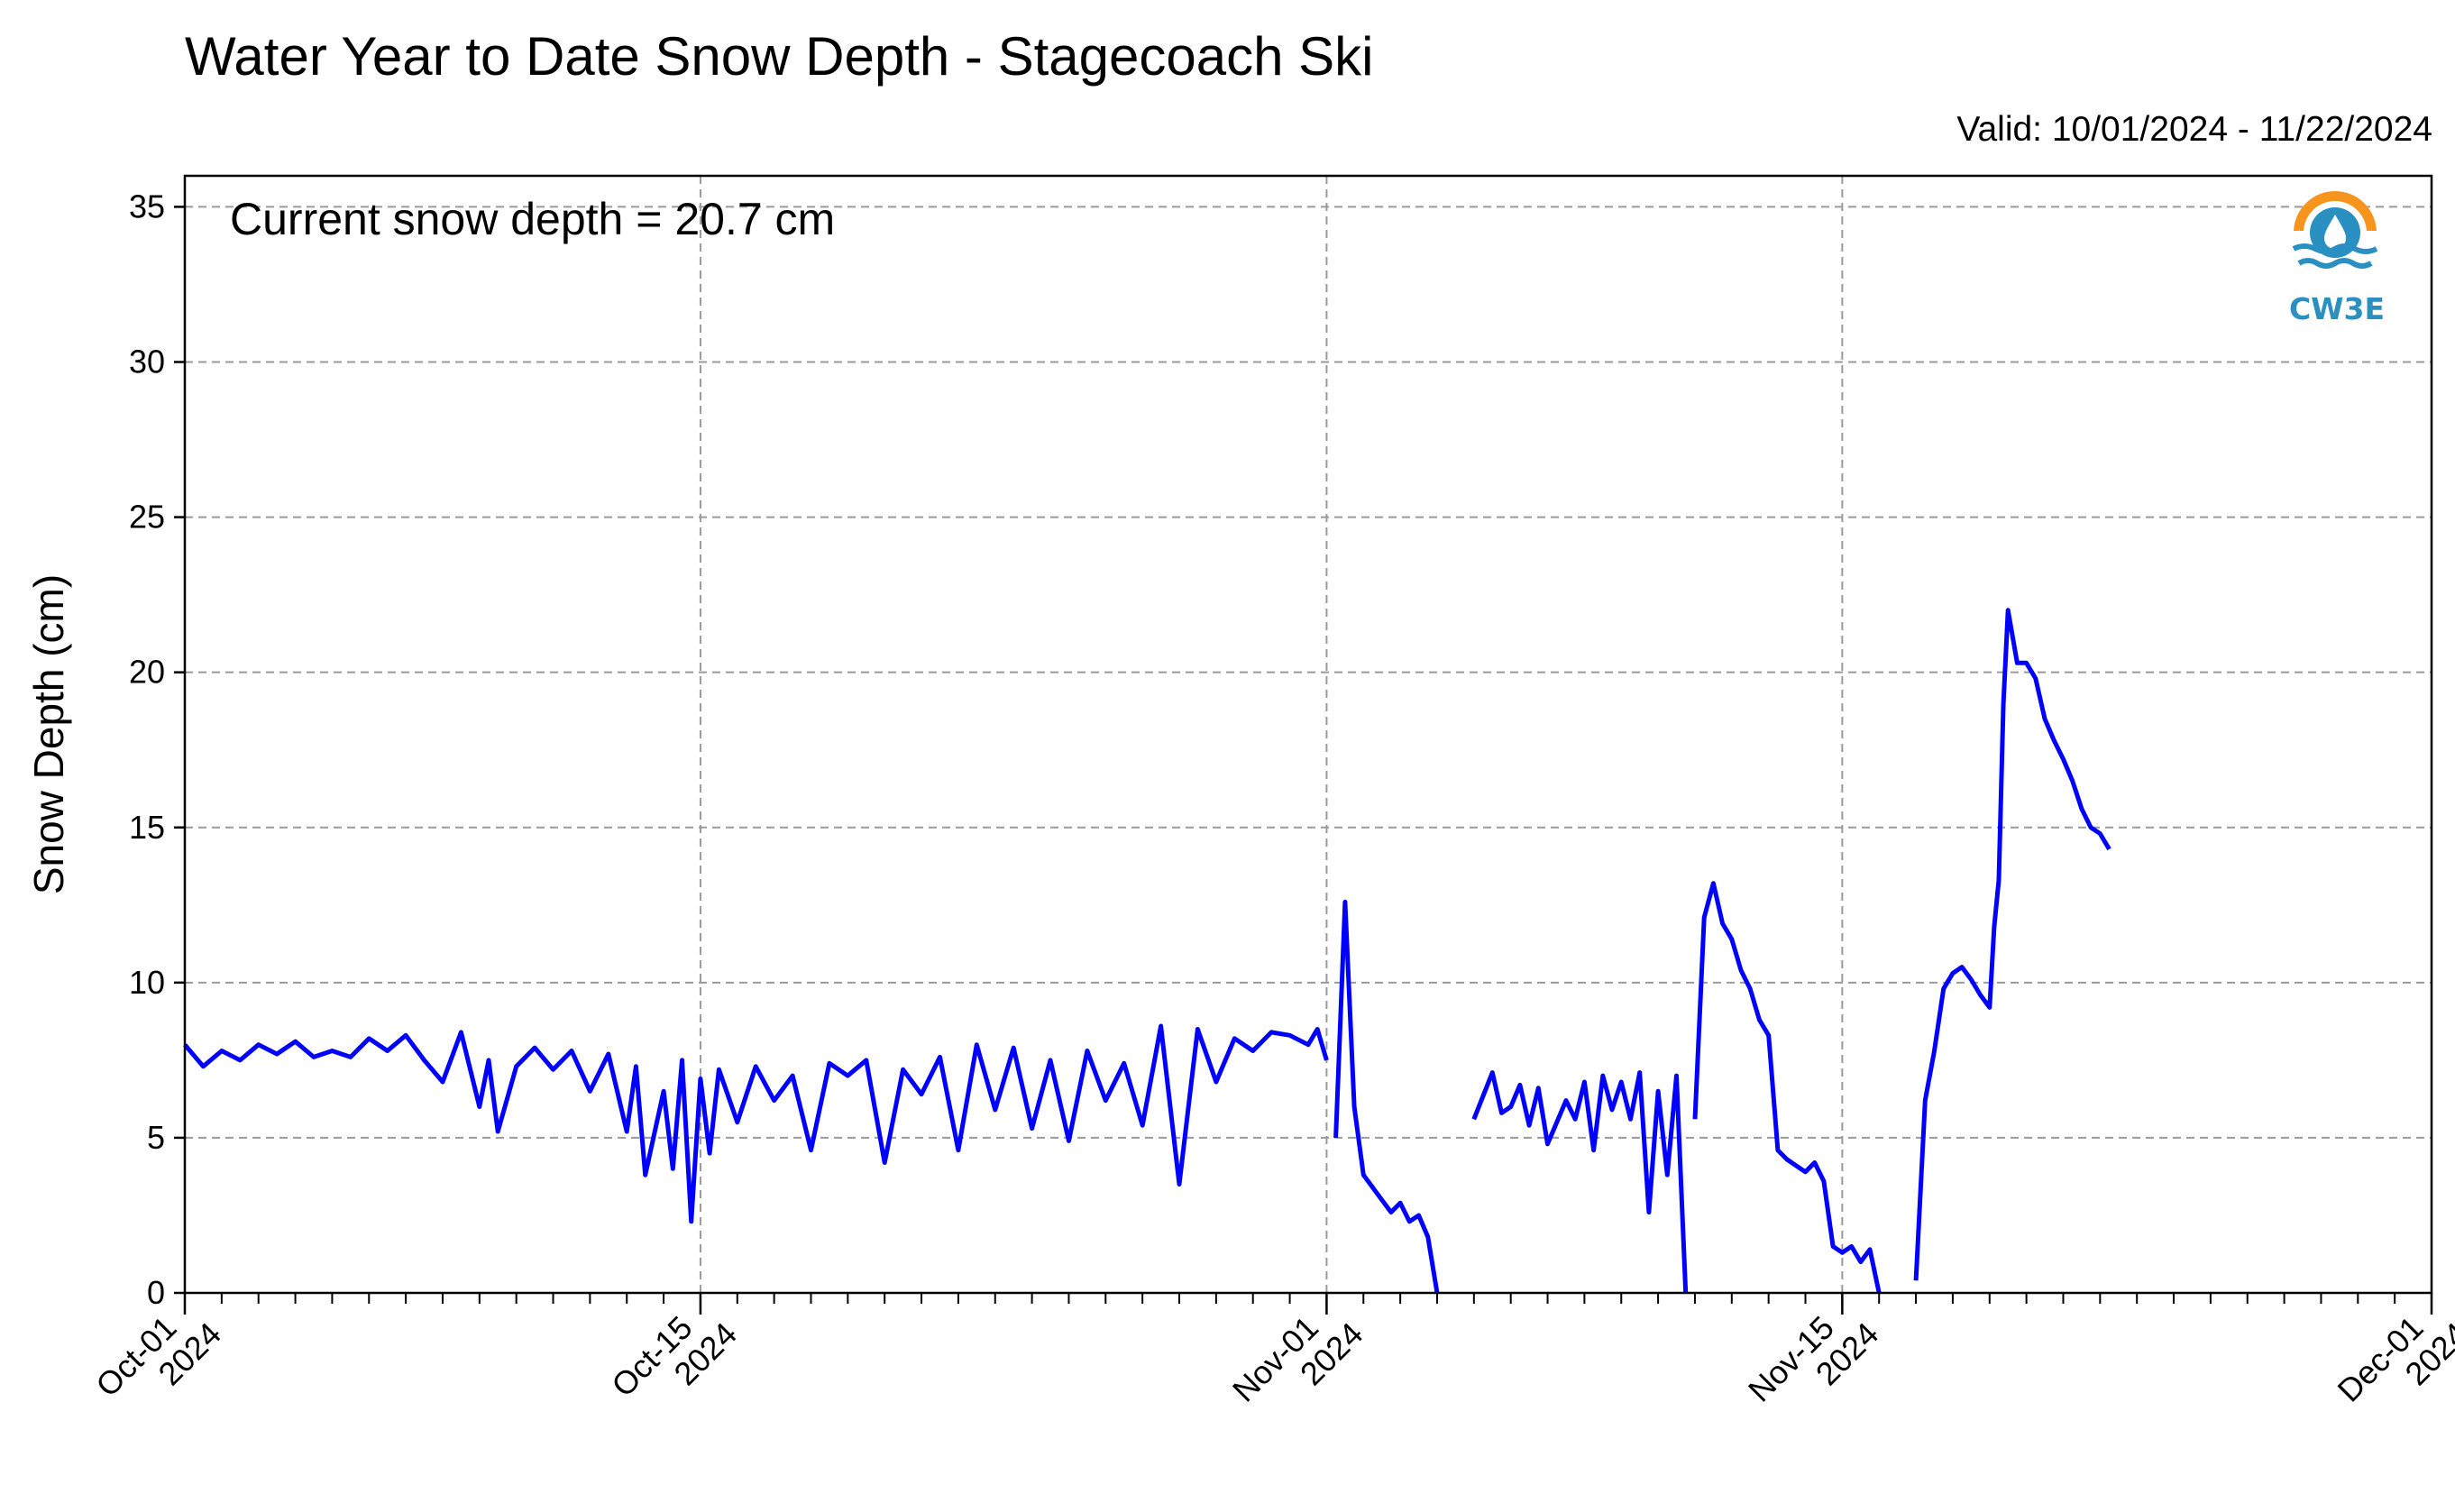 This screenshot has height=1512, width=2455. I want to click on y-tick-label: 10, so click(147, 982).